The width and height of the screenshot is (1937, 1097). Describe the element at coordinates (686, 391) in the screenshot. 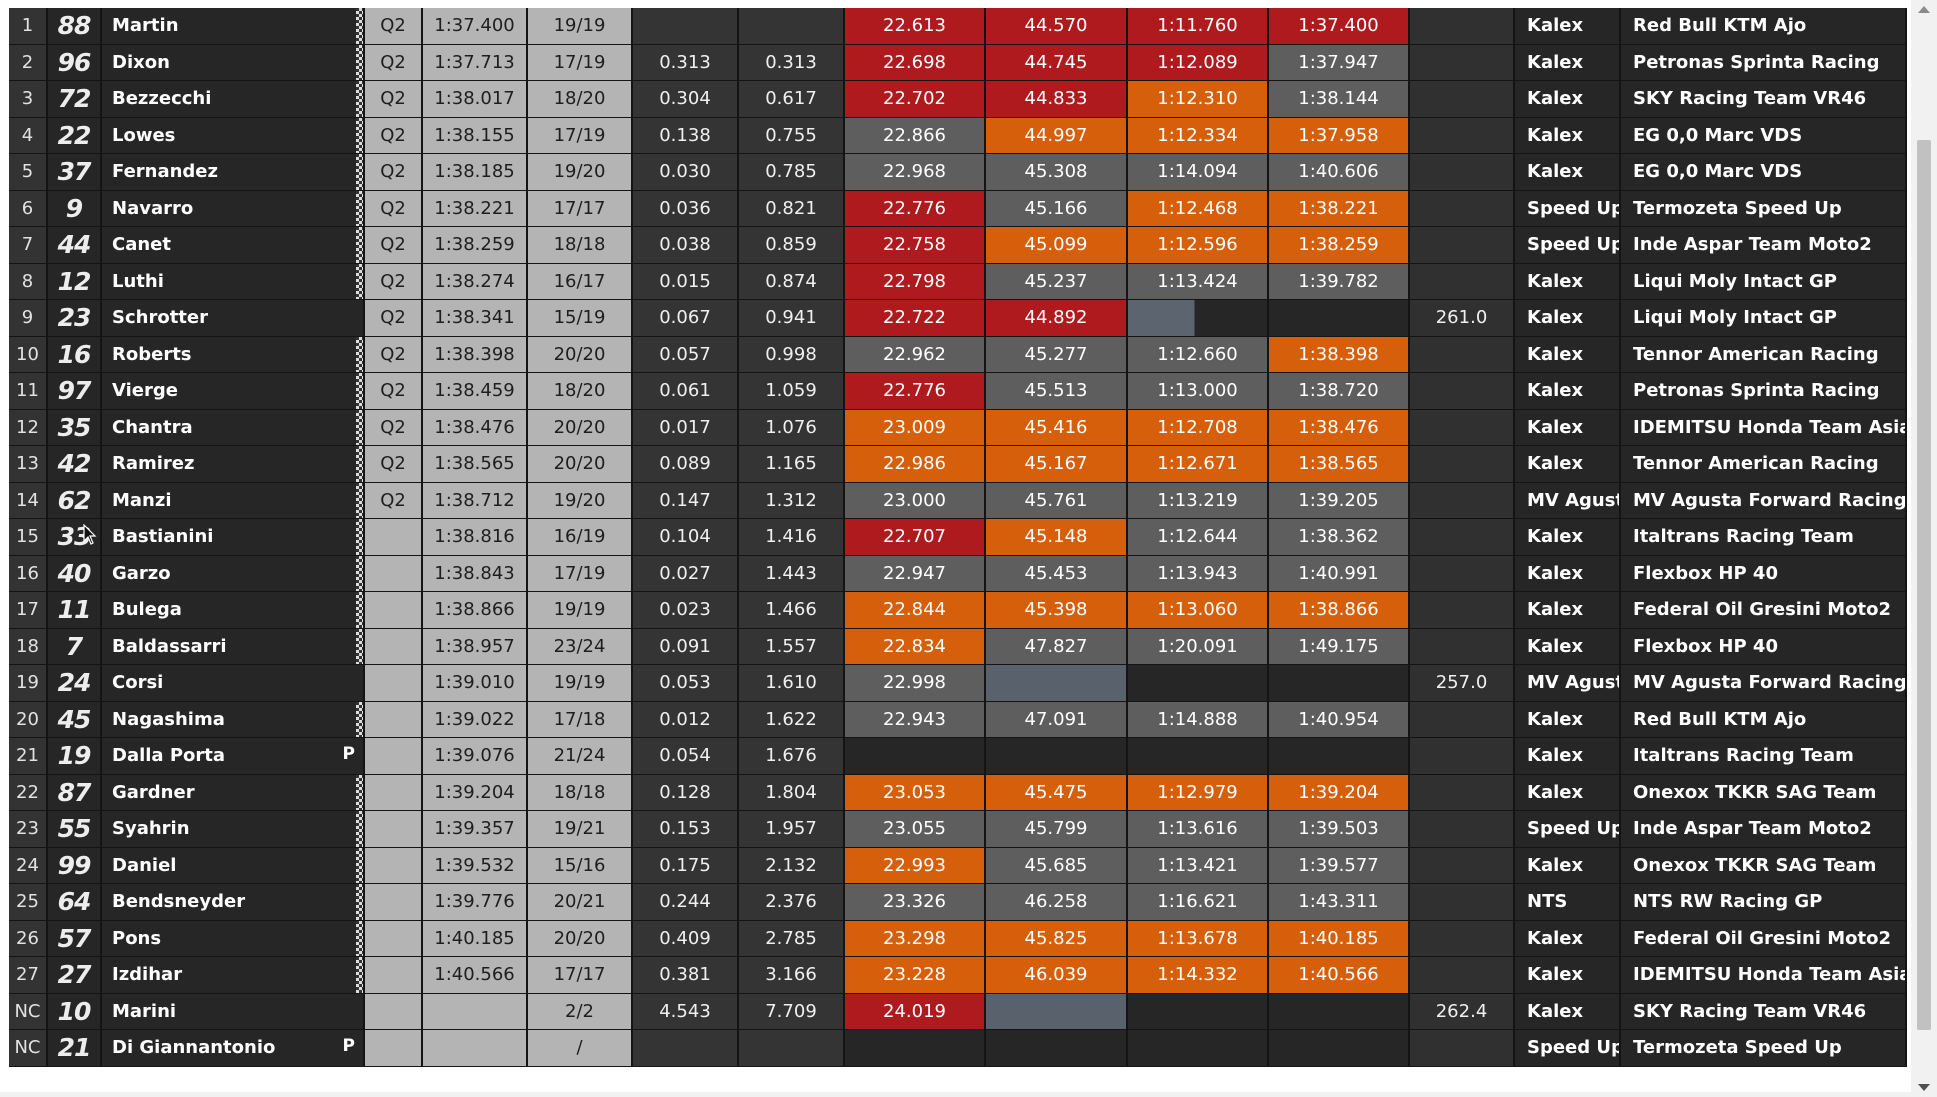

I see `gap-cell: 0.061` at that location.